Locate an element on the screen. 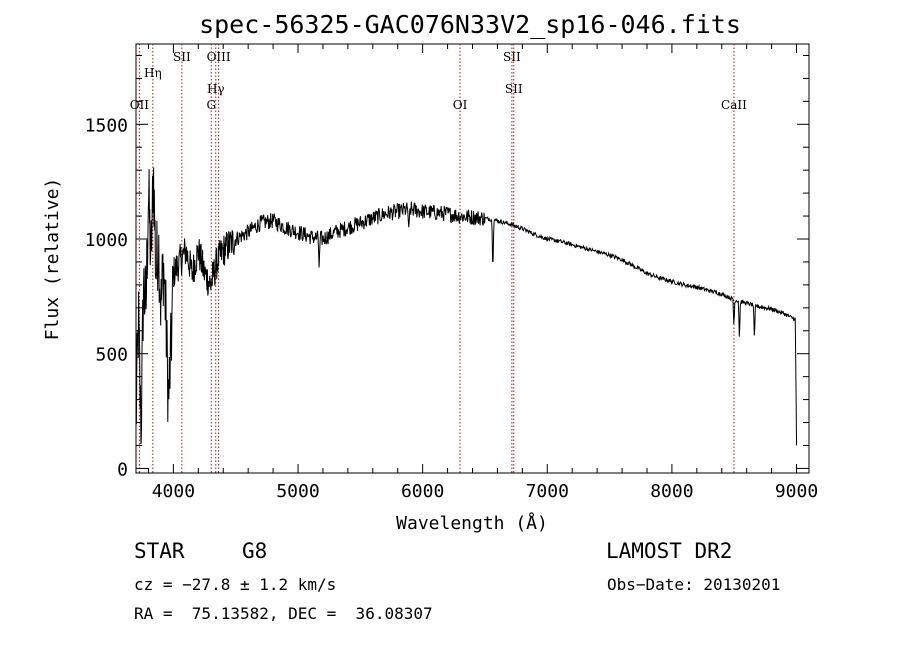  x-tick-label: 4000 is located at coordinates (173, 491).